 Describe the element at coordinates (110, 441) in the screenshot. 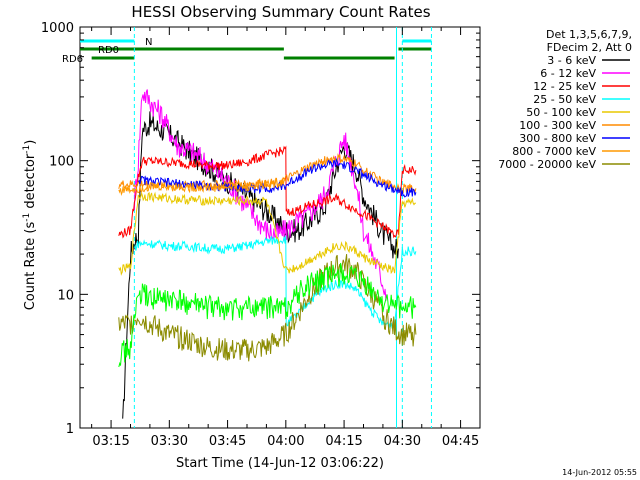

I see `x-tick-label: 03:15` at that location.